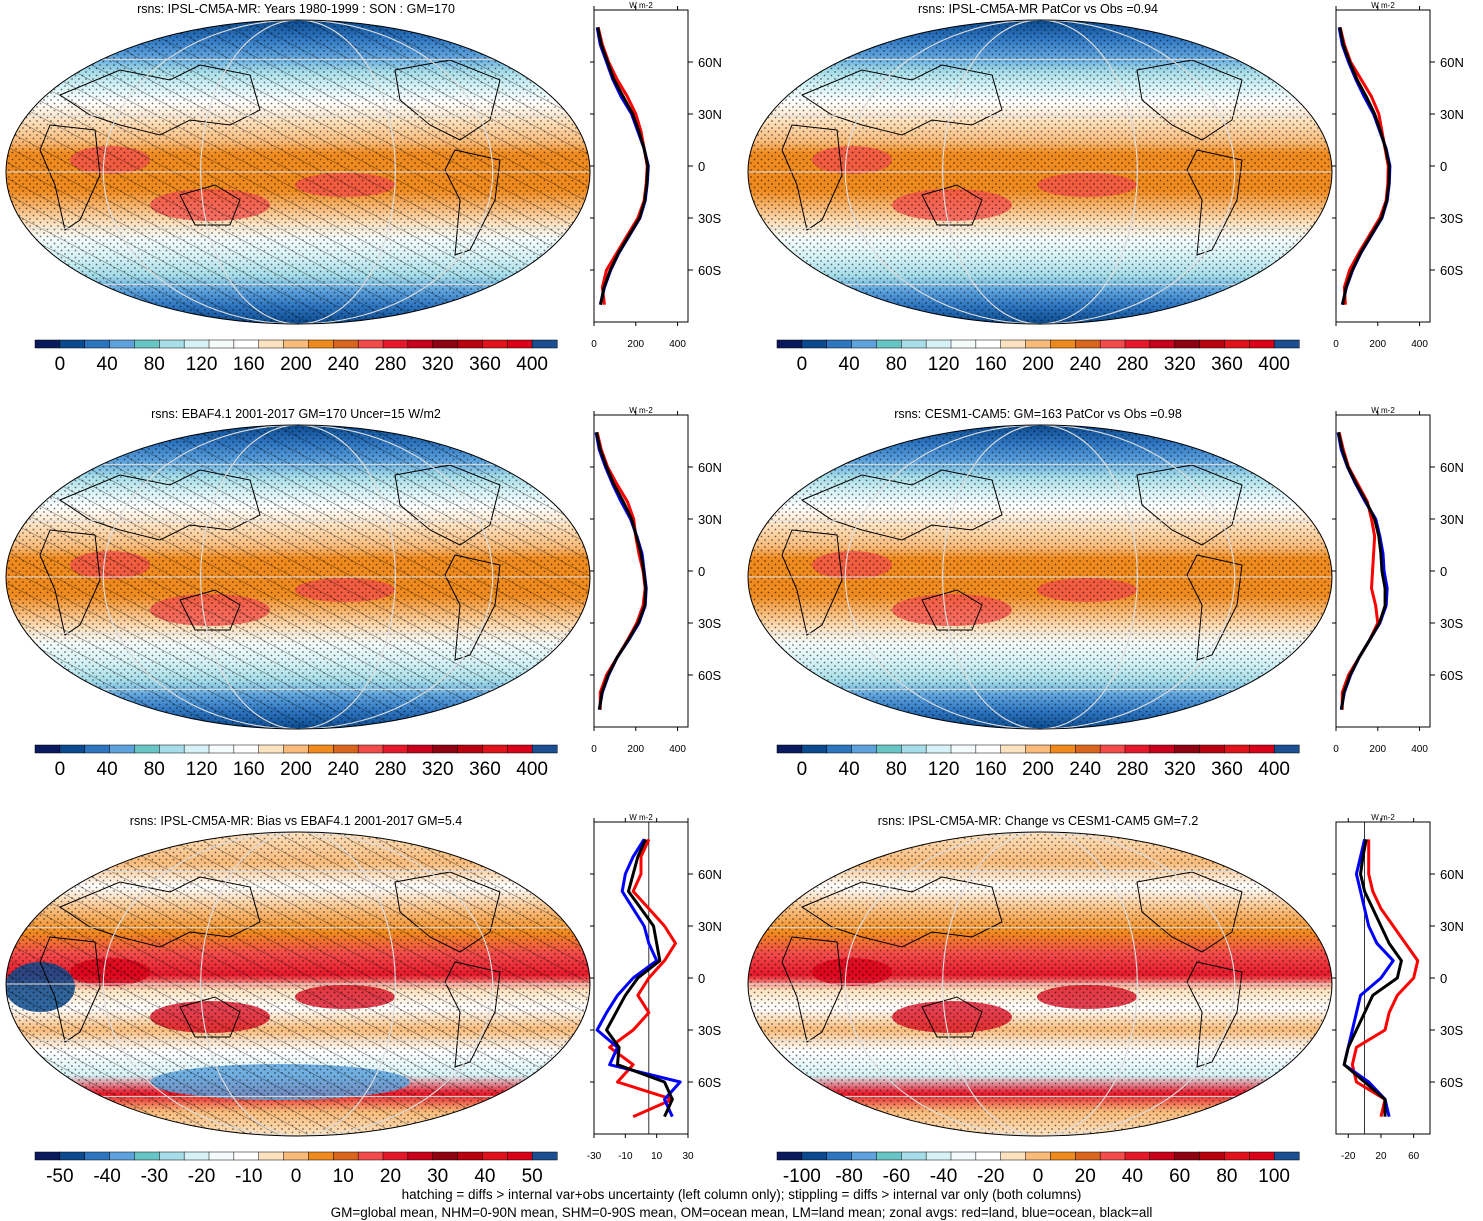 Image resolution: width=1483 pixels, height=1221 pixels. What do you see at coordinates (896, 1176) in the screenshot?
I see `colorbar-tick-label: -60` at bounding box center [896, 1176].